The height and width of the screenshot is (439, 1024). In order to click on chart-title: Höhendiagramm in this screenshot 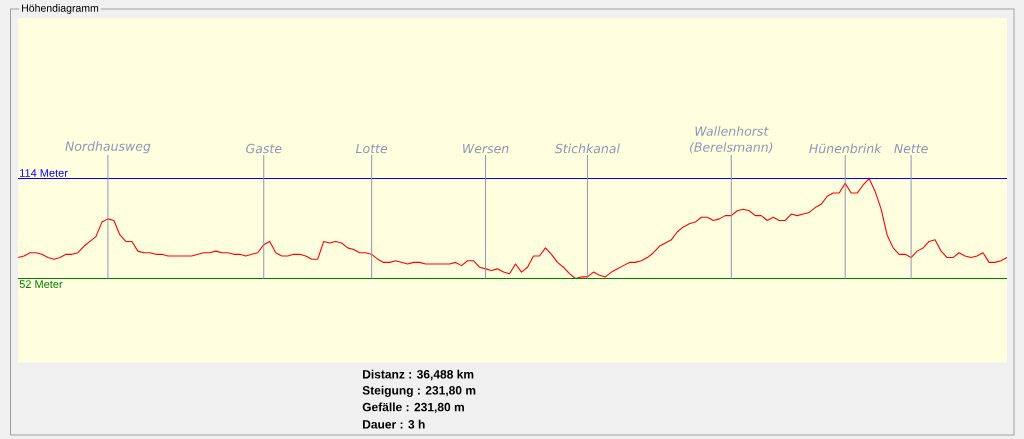, I will do `click(60, 9)`.